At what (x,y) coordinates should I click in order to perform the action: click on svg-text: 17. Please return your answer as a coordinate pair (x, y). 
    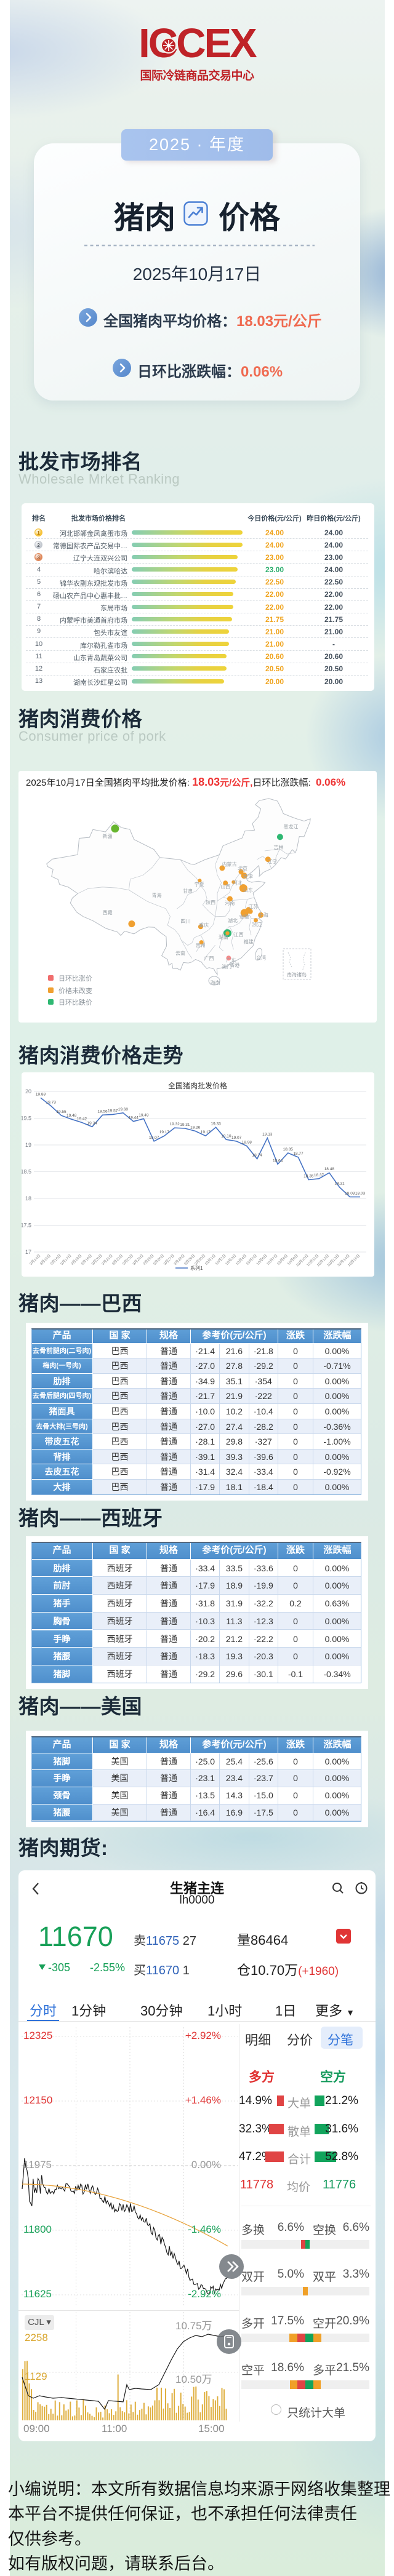
    Looking at the image, I should click on (28, 1252).